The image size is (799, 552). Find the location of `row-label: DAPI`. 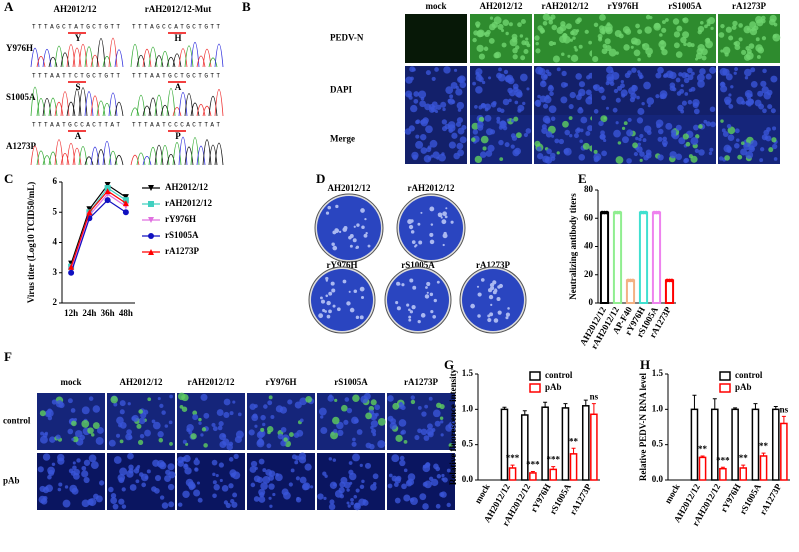

row-label: DAPI is located at coordinates (341, 90).